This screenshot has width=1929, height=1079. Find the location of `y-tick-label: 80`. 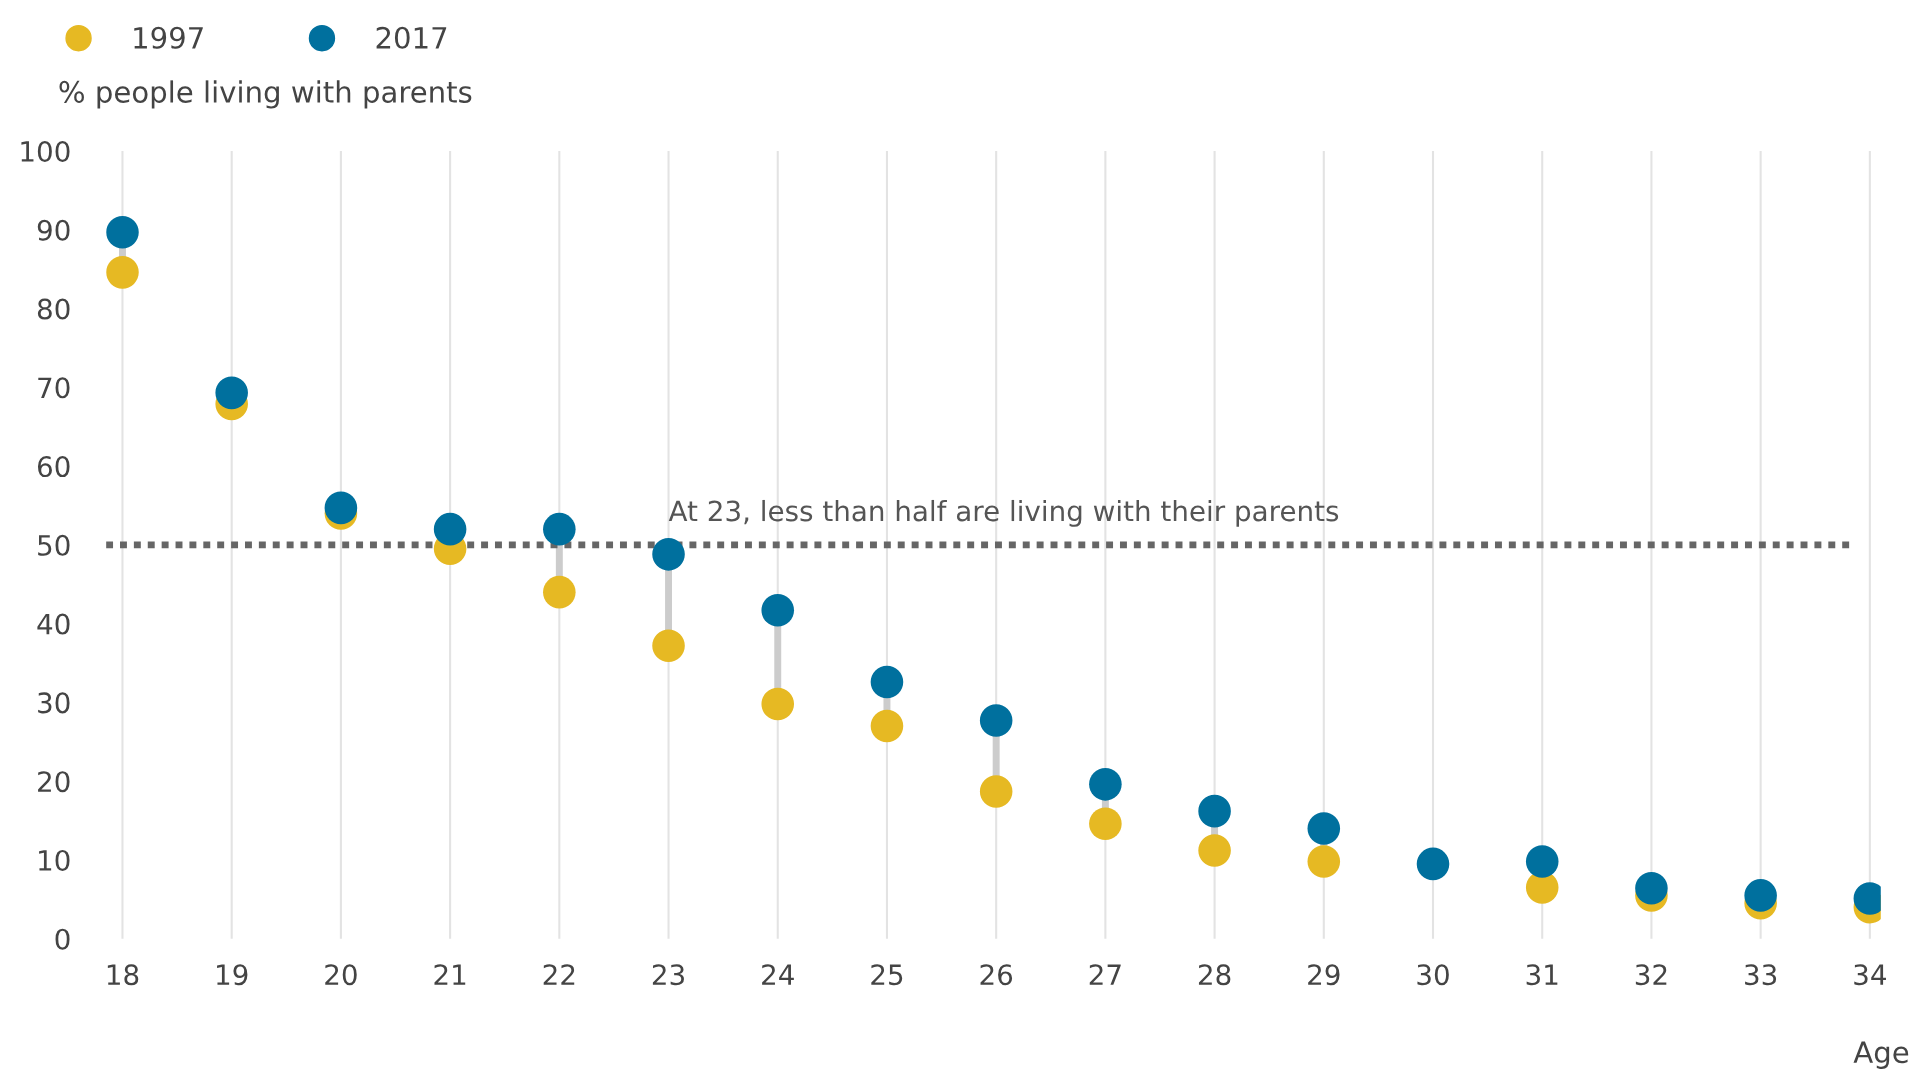

y-tick-label: 80 is located at coordinates (53, 309).